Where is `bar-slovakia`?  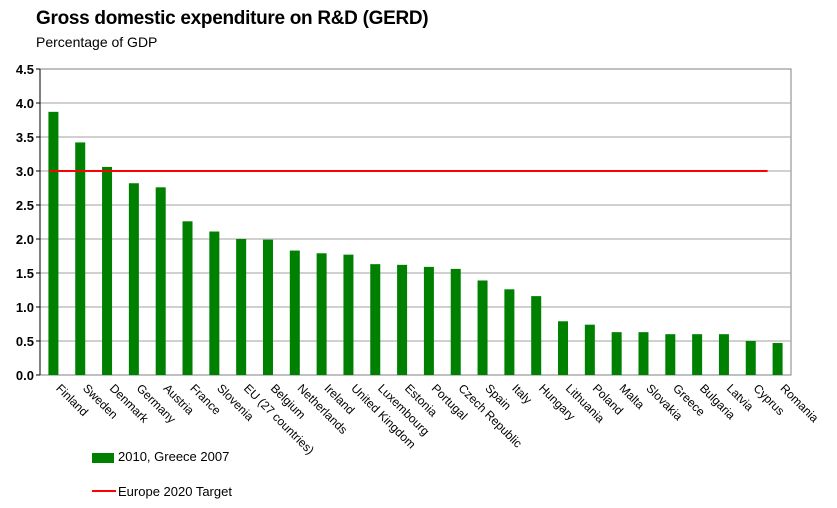 bar-slovakia is located at coordinates (643, 353).